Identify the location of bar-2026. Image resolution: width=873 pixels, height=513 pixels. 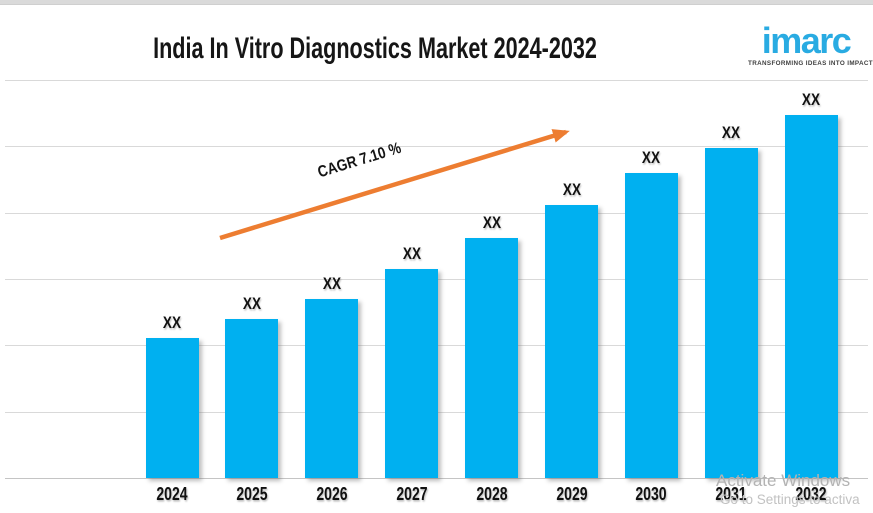
(332, 388).